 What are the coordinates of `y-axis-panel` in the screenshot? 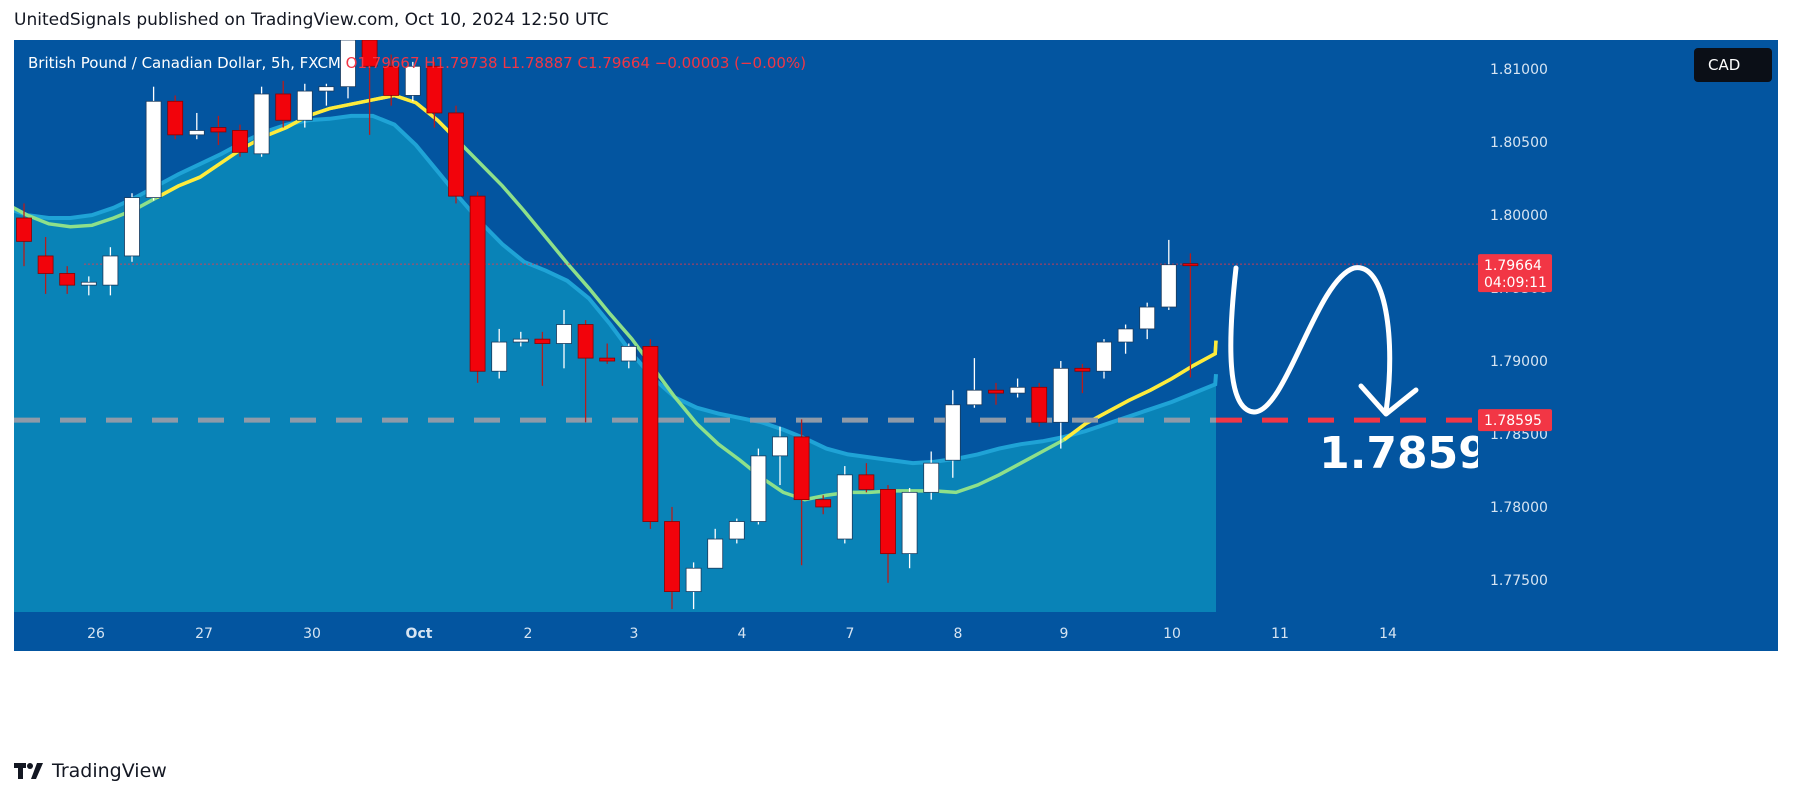 It's located at (1628, 345).